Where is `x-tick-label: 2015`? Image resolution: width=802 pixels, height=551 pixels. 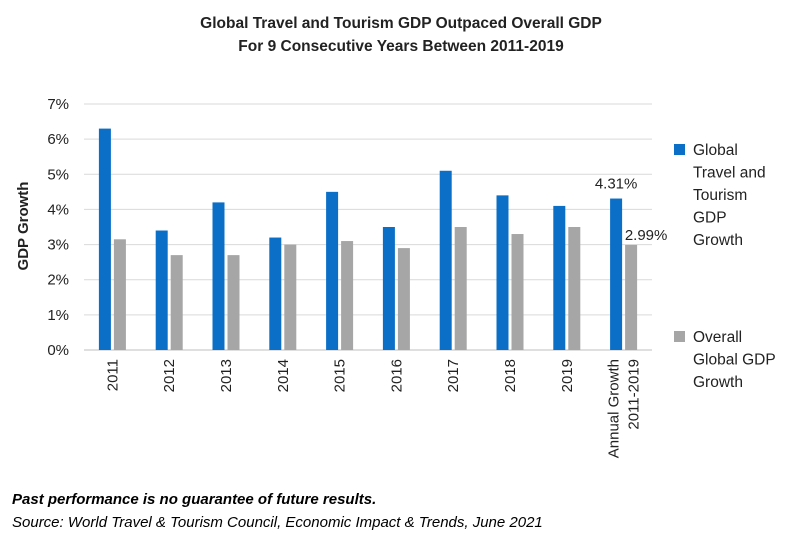 x-tick-label: 2015 is located at coordinates (340, 375).